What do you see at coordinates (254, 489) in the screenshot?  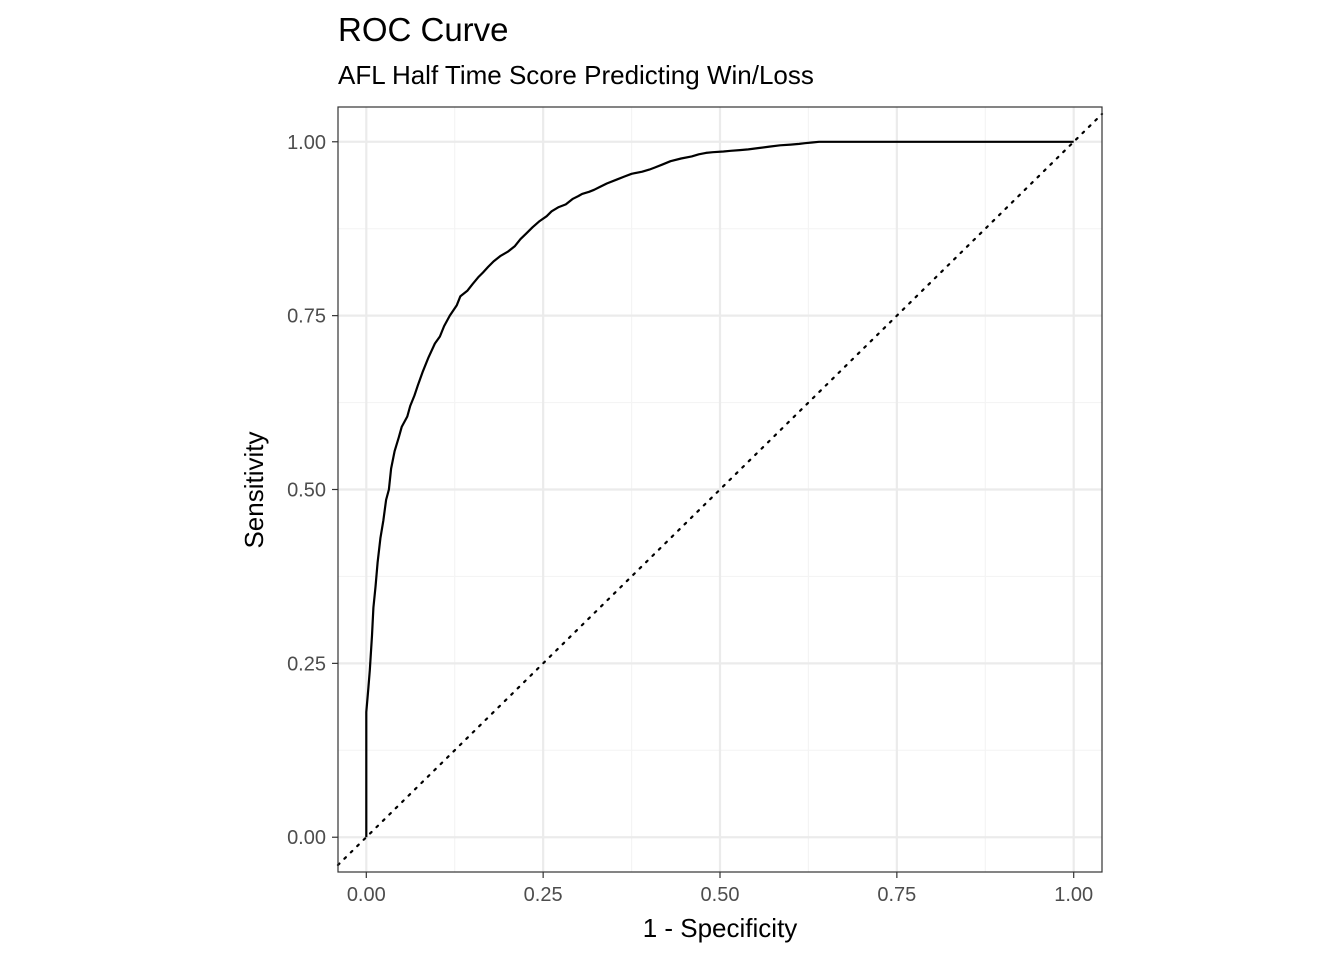 I see `y-axis-title: Sensitivity` at bounding box center [254, 489].